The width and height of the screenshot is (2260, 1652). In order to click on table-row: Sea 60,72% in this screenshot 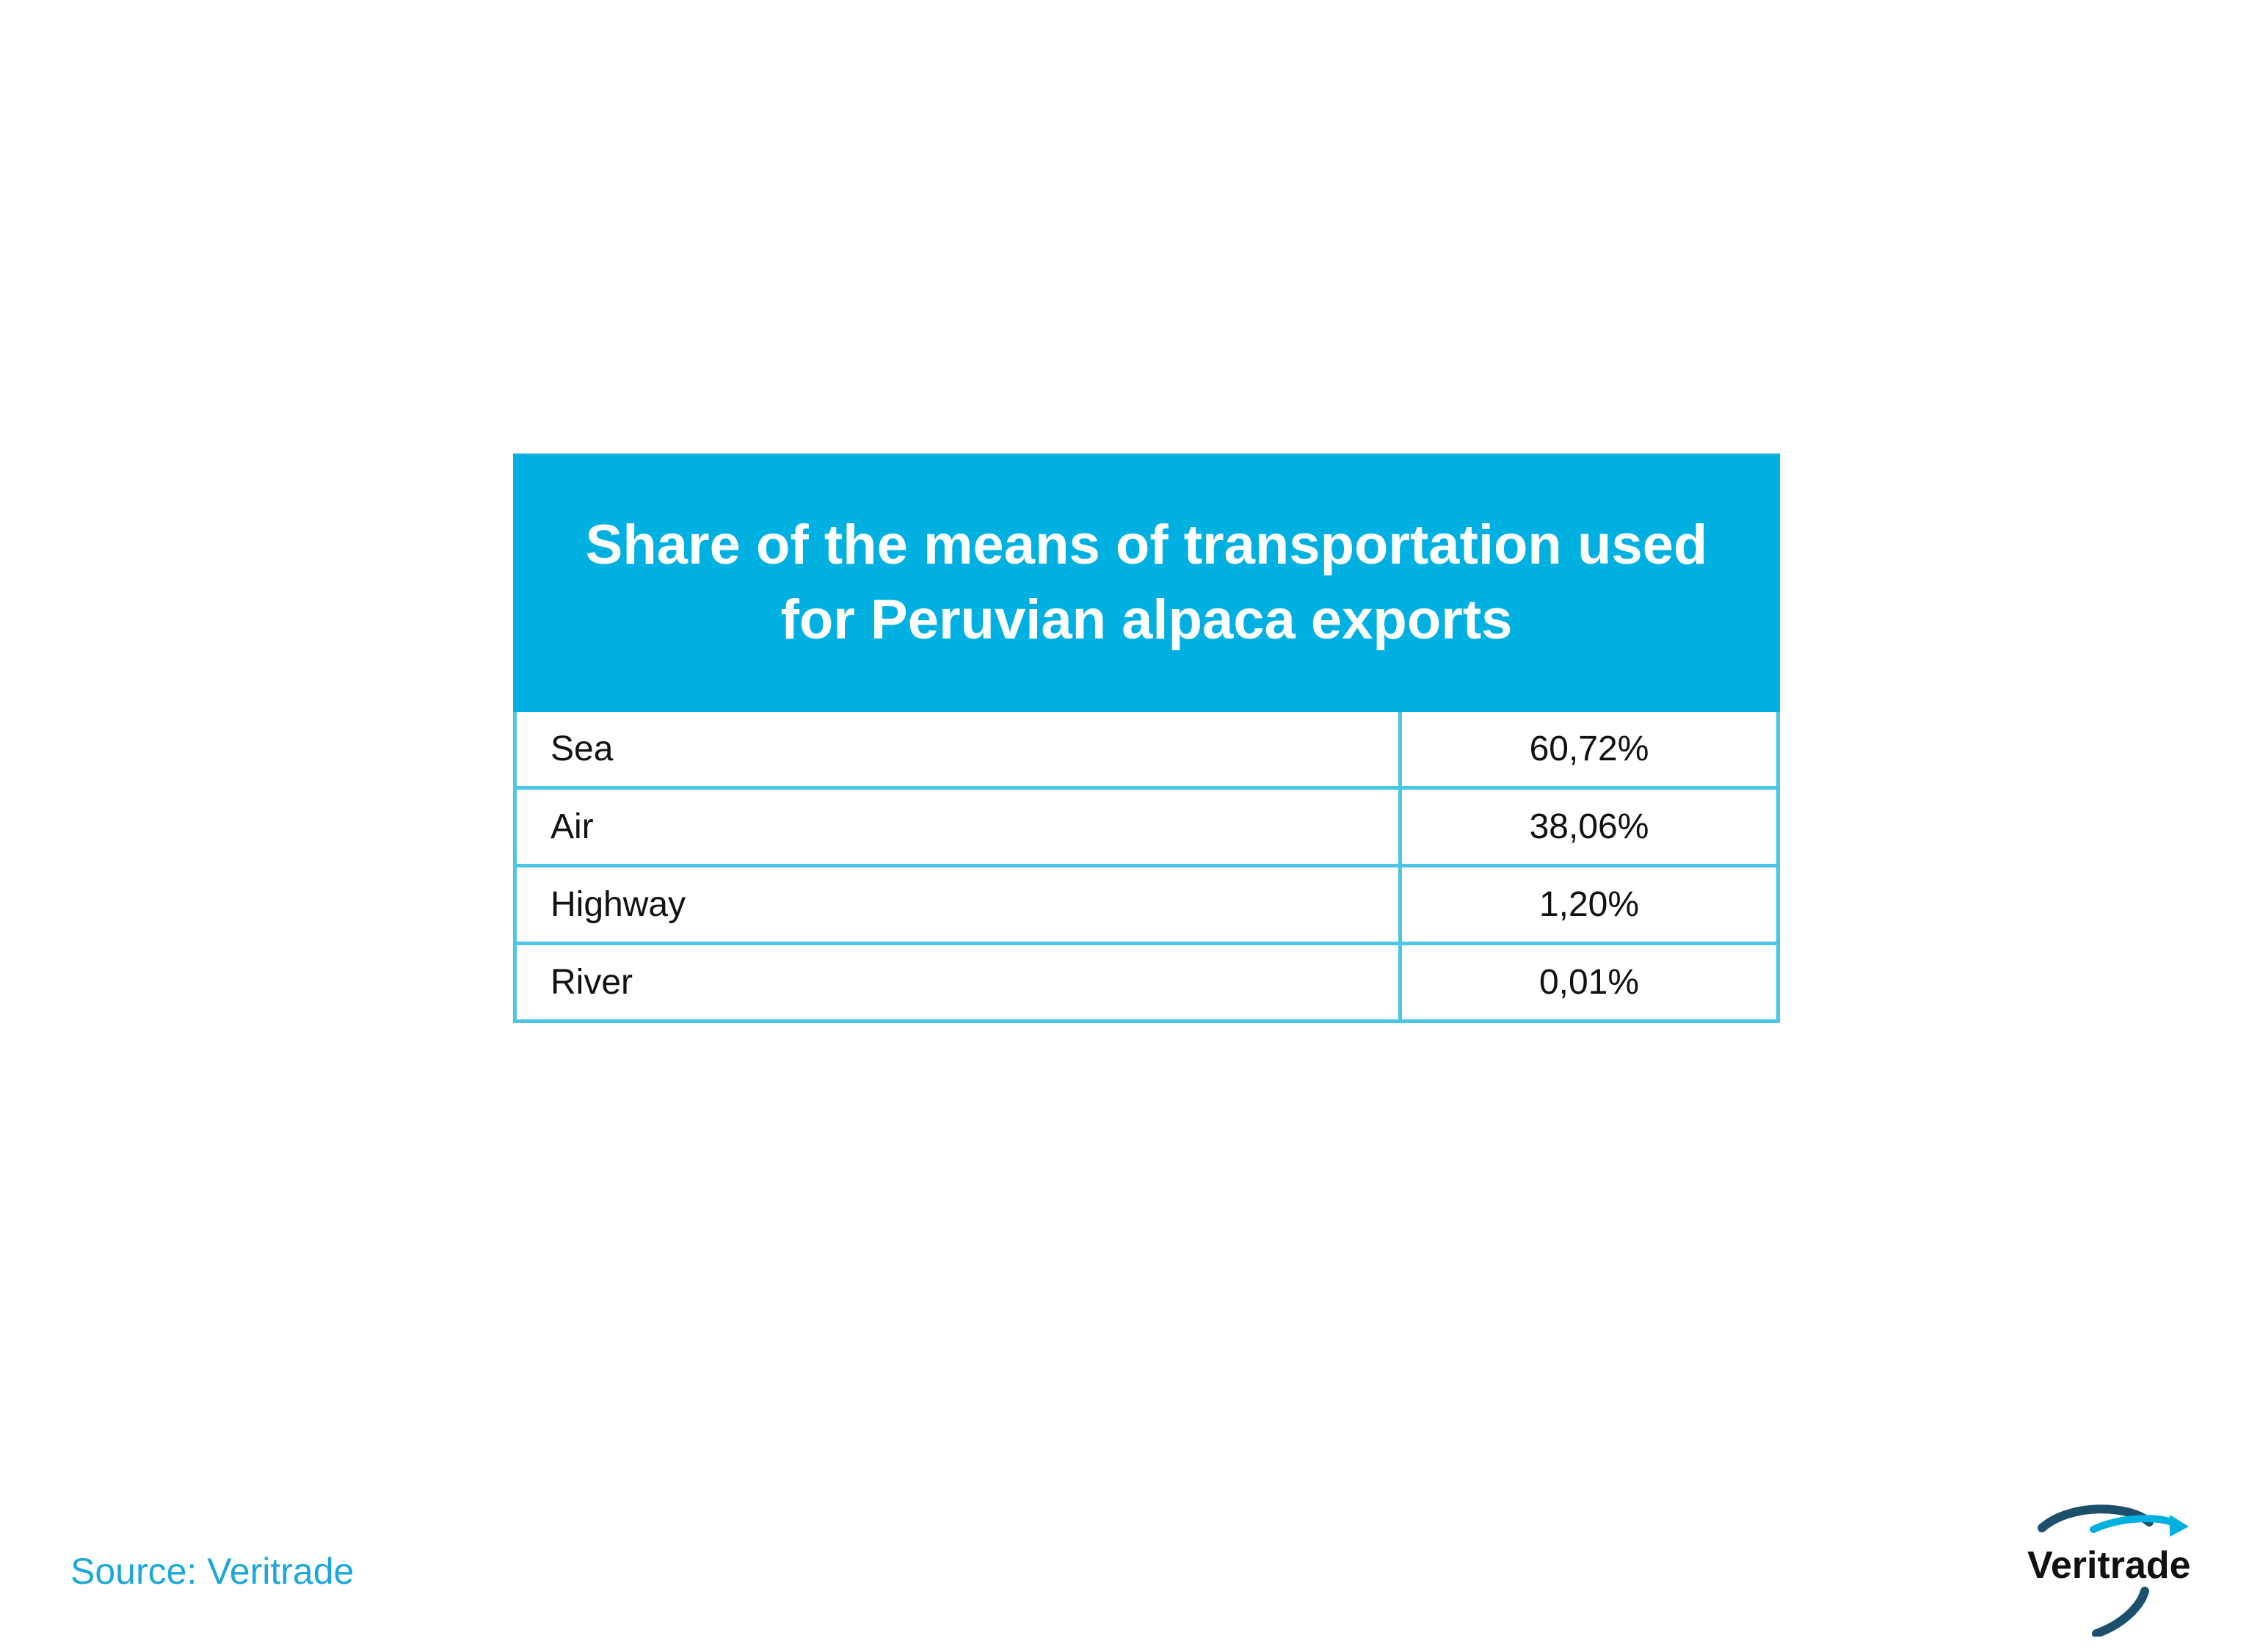, I will do `click(1146, 751)`.